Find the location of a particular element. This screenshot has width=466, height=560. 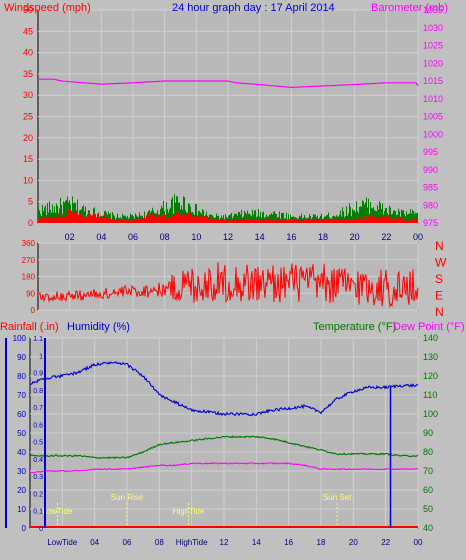

rain-tick-label: 0.8 is located at coordinates (38, 391).